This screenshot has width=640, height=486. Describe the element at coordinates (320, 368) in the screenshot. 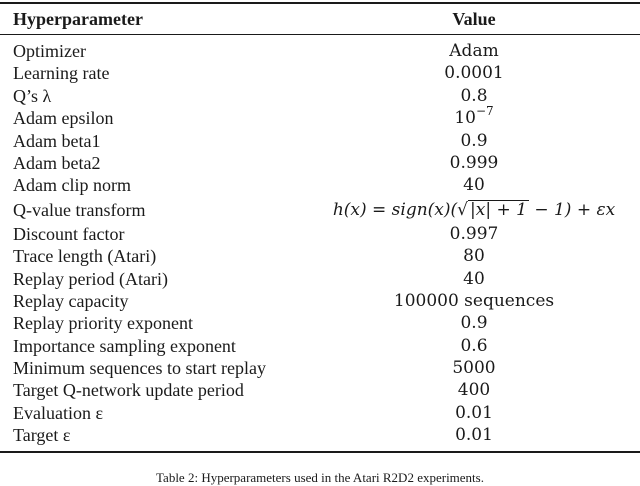

I see `table-row: Minimum sequences to start replay 5000` at that location.